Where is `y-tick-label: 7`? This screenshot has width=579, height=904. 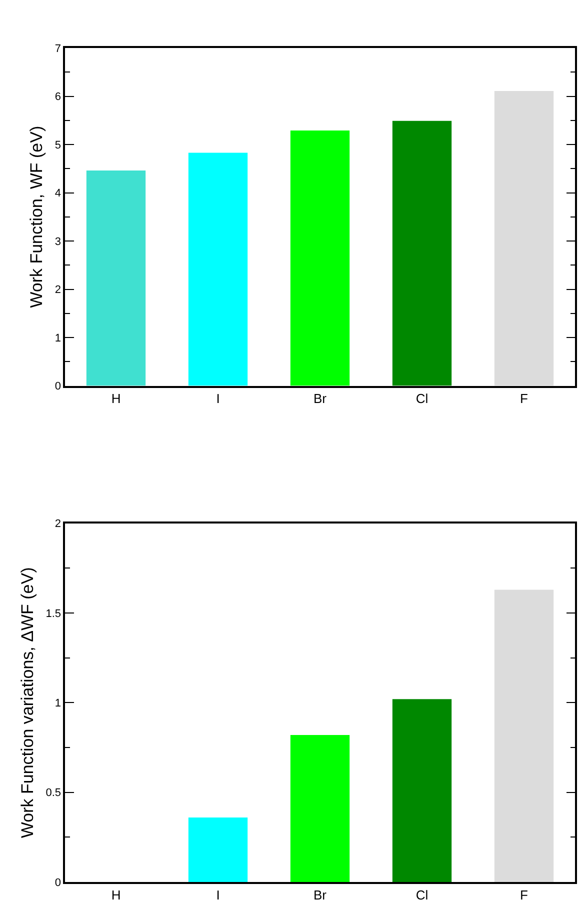 y-tick-label: 7 is located at coordinates (58, 48).